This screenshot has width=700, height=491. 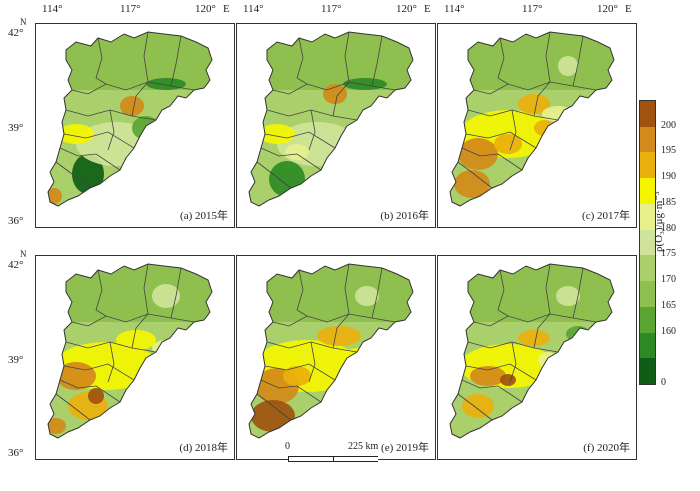 I want to click on legend-tick-label: 170, so click(x=668, y=280).